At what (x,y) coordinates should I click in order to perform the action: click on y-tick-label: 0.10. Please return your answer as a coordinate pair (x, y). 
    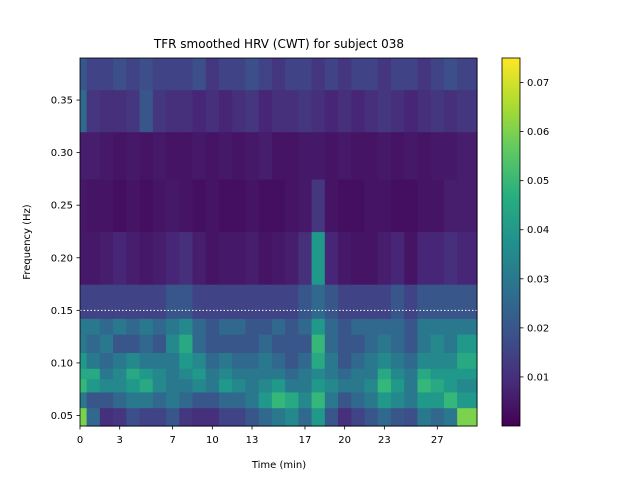
    Looking at the image, I should click on (62, 363).